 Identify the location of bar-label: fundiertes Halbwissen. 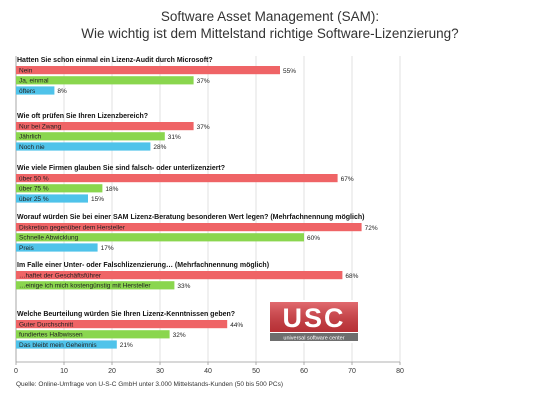
(51, 335).